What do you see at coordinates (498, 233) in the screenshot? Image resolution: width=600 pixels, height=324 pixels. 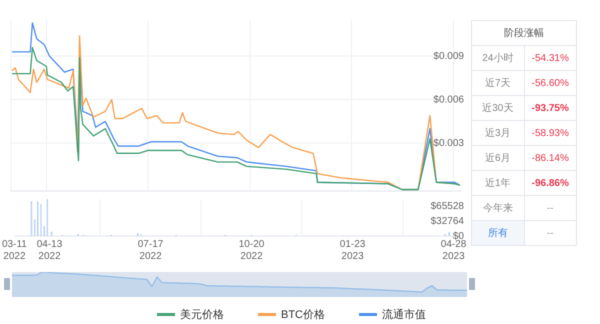 I see `category-label: 所有` at bounding box center [498, 233].